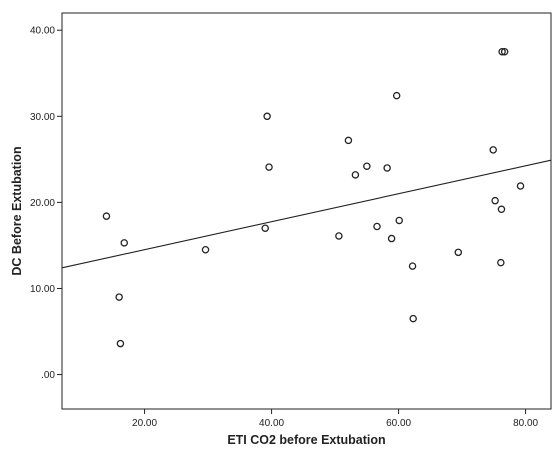 Image resolution: width=553 pixels, height=449 pixels. I want to click on y-axis-title: DC Before Extubation, so click(17, 210).